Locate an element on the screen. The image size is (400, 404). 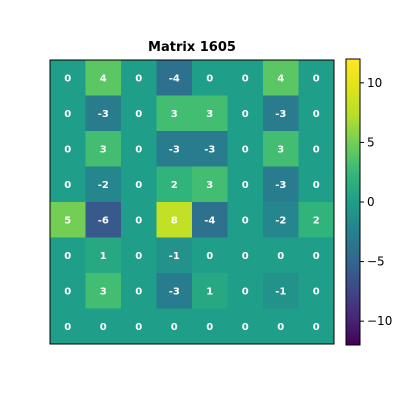
cell-value-label: -1 is located at coordinates (174, 256).